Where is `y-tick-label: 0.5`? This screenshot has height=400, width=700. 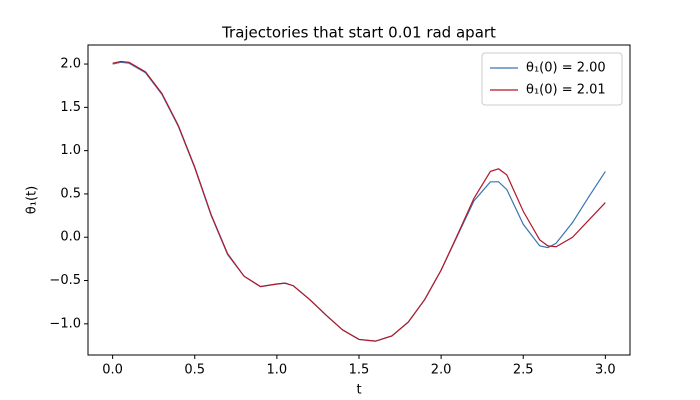
y-tick-label: 0.5 is located at coordinates (70, 193).